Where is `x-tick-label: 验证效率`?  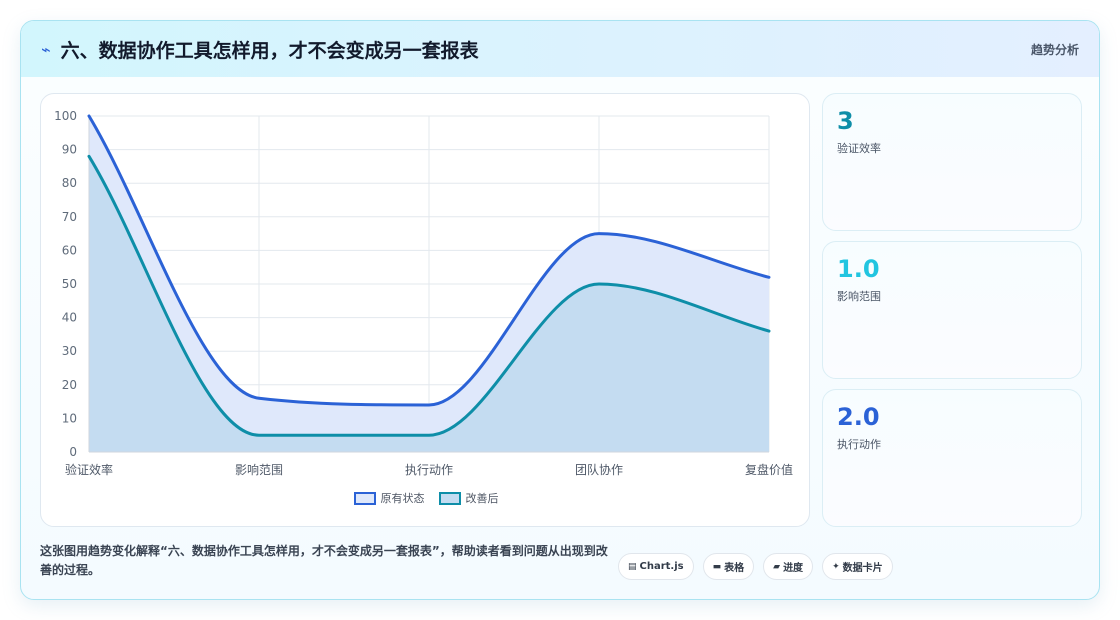
x-tick-label: 验证效率 is located at coordinates (89, 469).